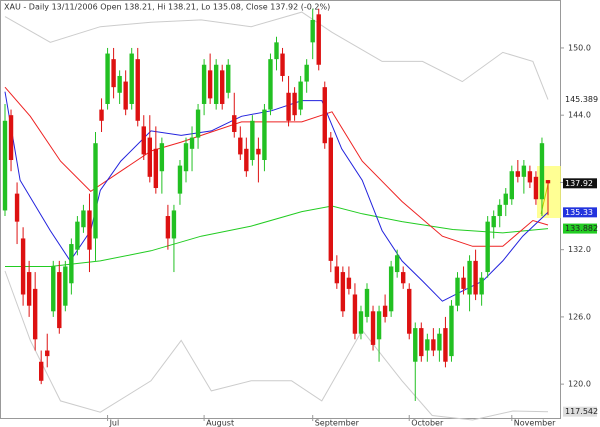  Describe the element at coordinates (277, 236) in the screenshot. I see `indicator-line` at that location.